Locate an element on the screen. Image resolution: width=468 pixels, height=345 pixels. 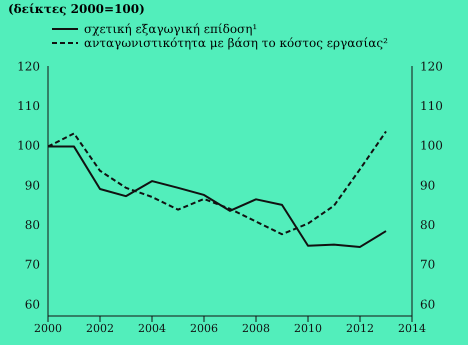
x-tick-label: 2008 is located at coordinates (256, 328).